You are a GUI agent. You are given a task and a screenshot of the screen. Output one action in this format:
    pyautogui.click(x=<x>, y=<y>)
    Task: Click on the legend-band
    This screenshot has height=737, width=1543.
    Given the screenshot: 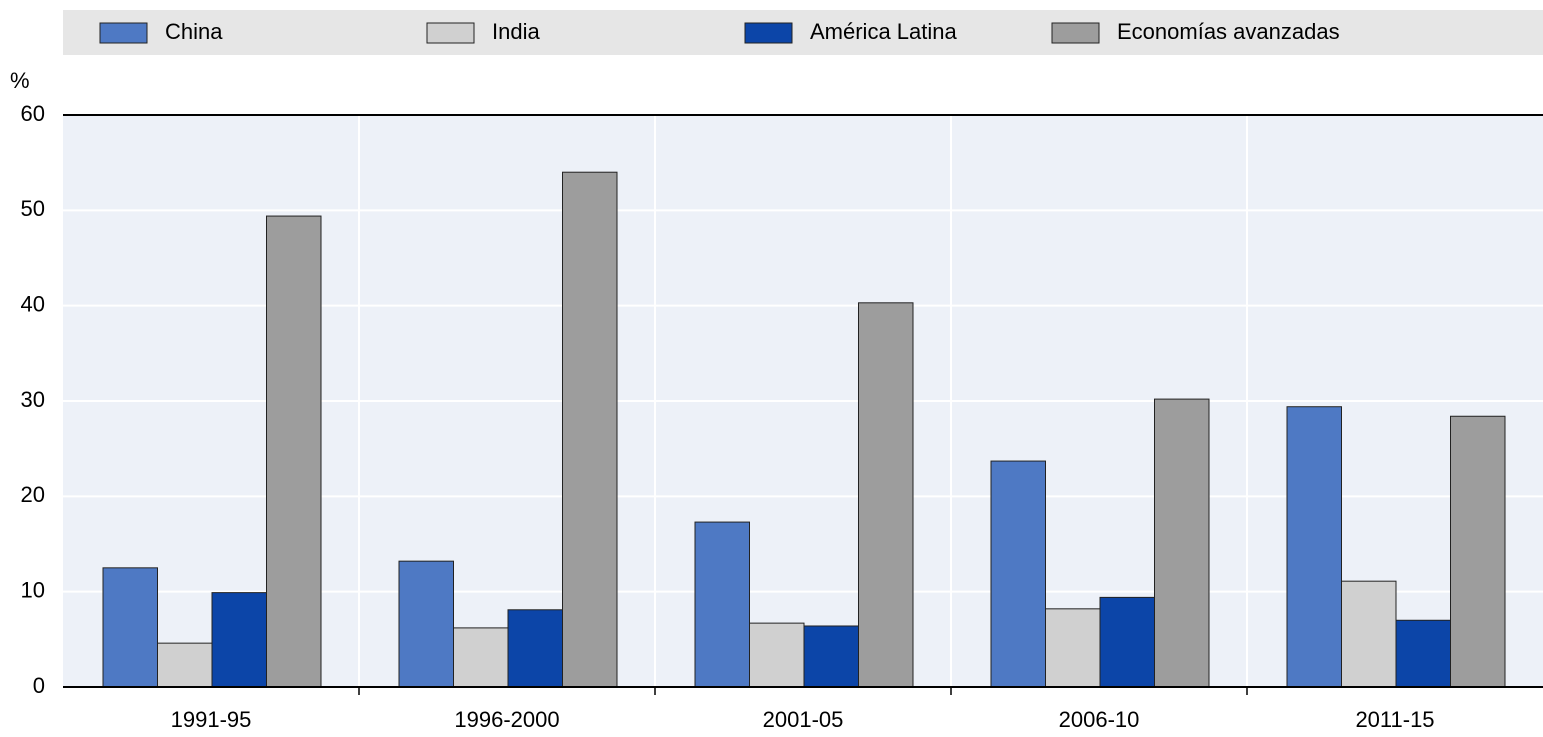 What is the action you would take?
    pyautogui.click(x=803, y=32)
    